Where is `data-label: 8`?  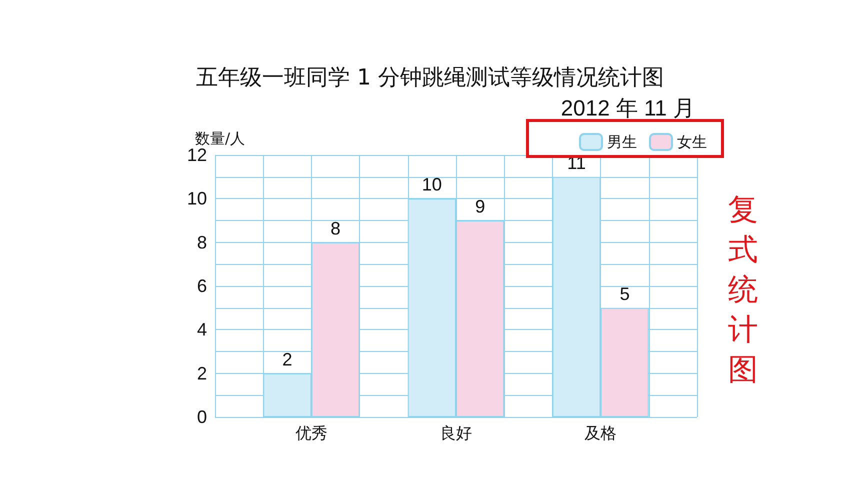 data-label: 8 is located at coordinates (335, 228).